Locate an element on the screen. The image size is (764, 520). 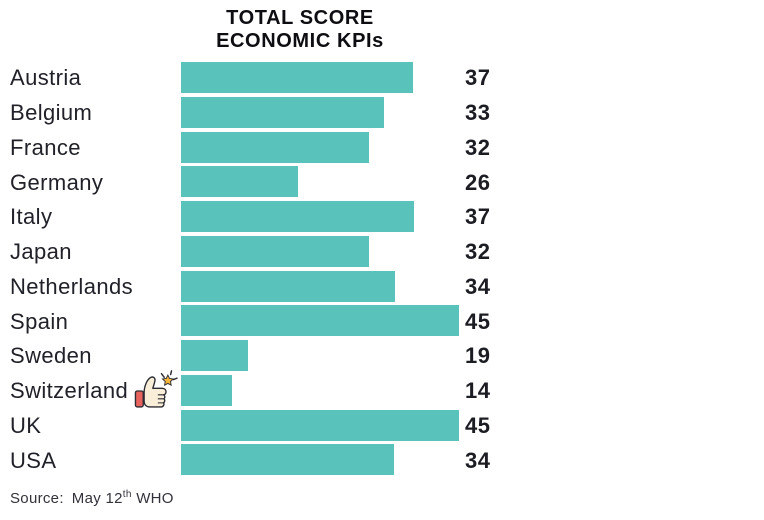
chart-row: Switzerland 14 is located at coordinates (382, 389).